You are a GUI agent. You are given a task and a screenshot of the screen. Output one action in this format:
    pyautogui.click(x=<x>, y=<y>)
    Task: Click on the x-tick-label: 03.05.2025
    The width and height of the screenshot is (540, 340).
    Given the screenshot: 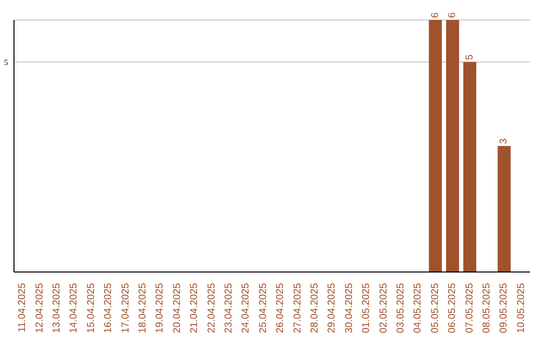 What is the action you would take?
    pyautogui.click(x=401, y=308)
    